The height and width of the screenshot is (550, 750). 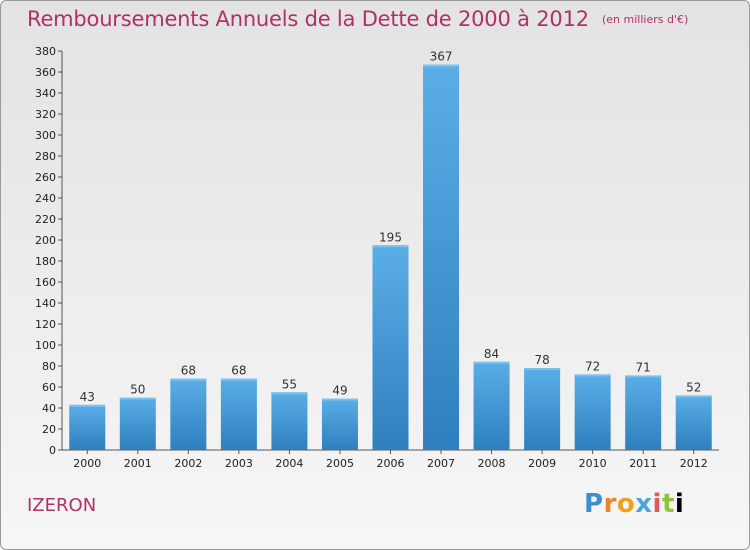 What do you see at coordinates (593, 463) in the screenshot?
I see `x-tick-label: 2010` at bounding box center [593, 463].